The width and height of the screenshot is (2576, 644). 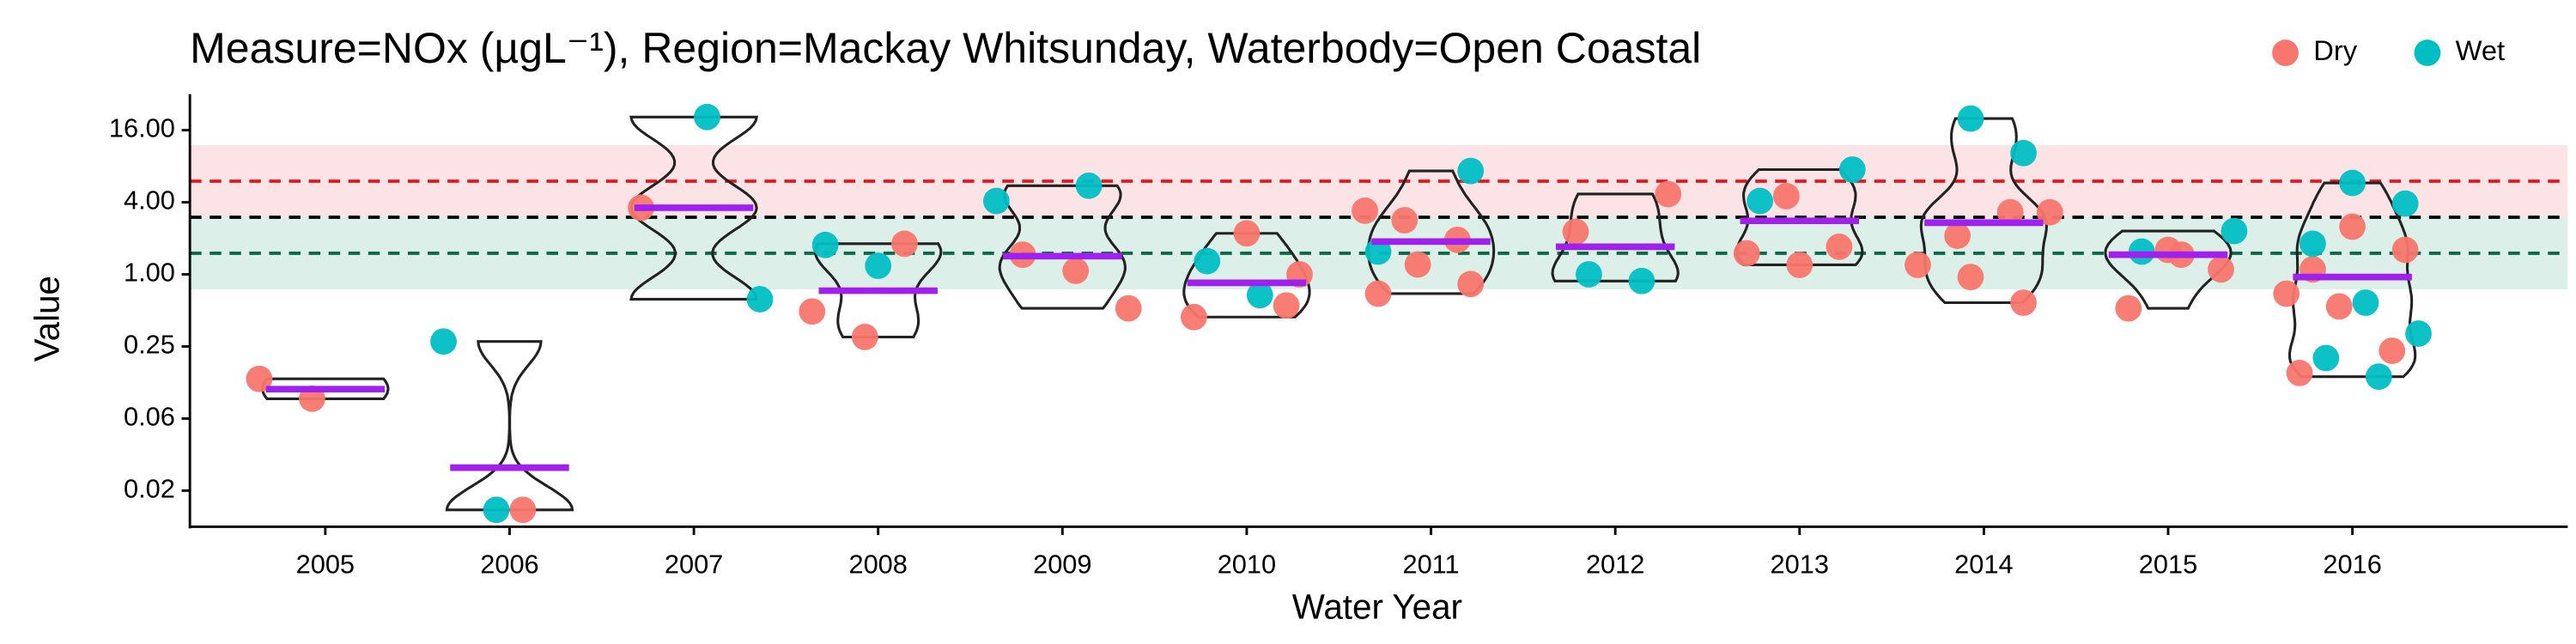 I want to click on x-tick-label: 2007, so click(x=694, y=565).